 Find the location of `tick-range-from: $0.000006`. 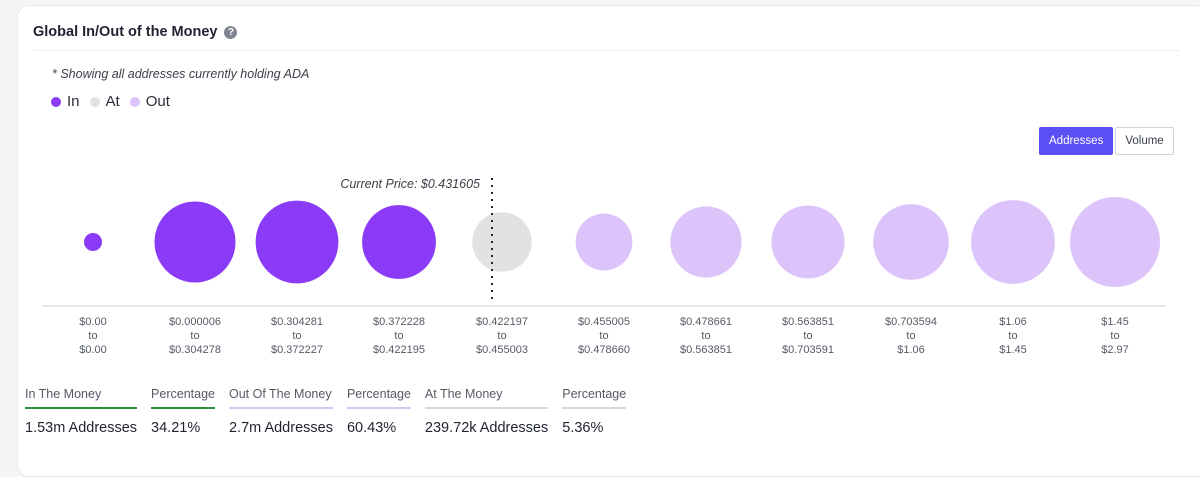

tick-range-from: $0.000006 is located at coordinates (195, 322).